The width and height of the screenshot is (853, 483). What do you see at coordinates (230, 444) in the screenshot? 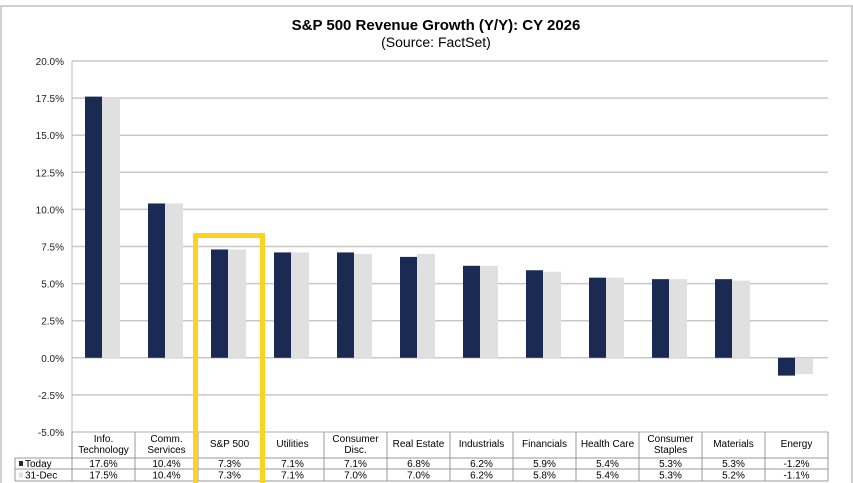
I see `category-label: S&P 500` at bounding box center [230, 444].